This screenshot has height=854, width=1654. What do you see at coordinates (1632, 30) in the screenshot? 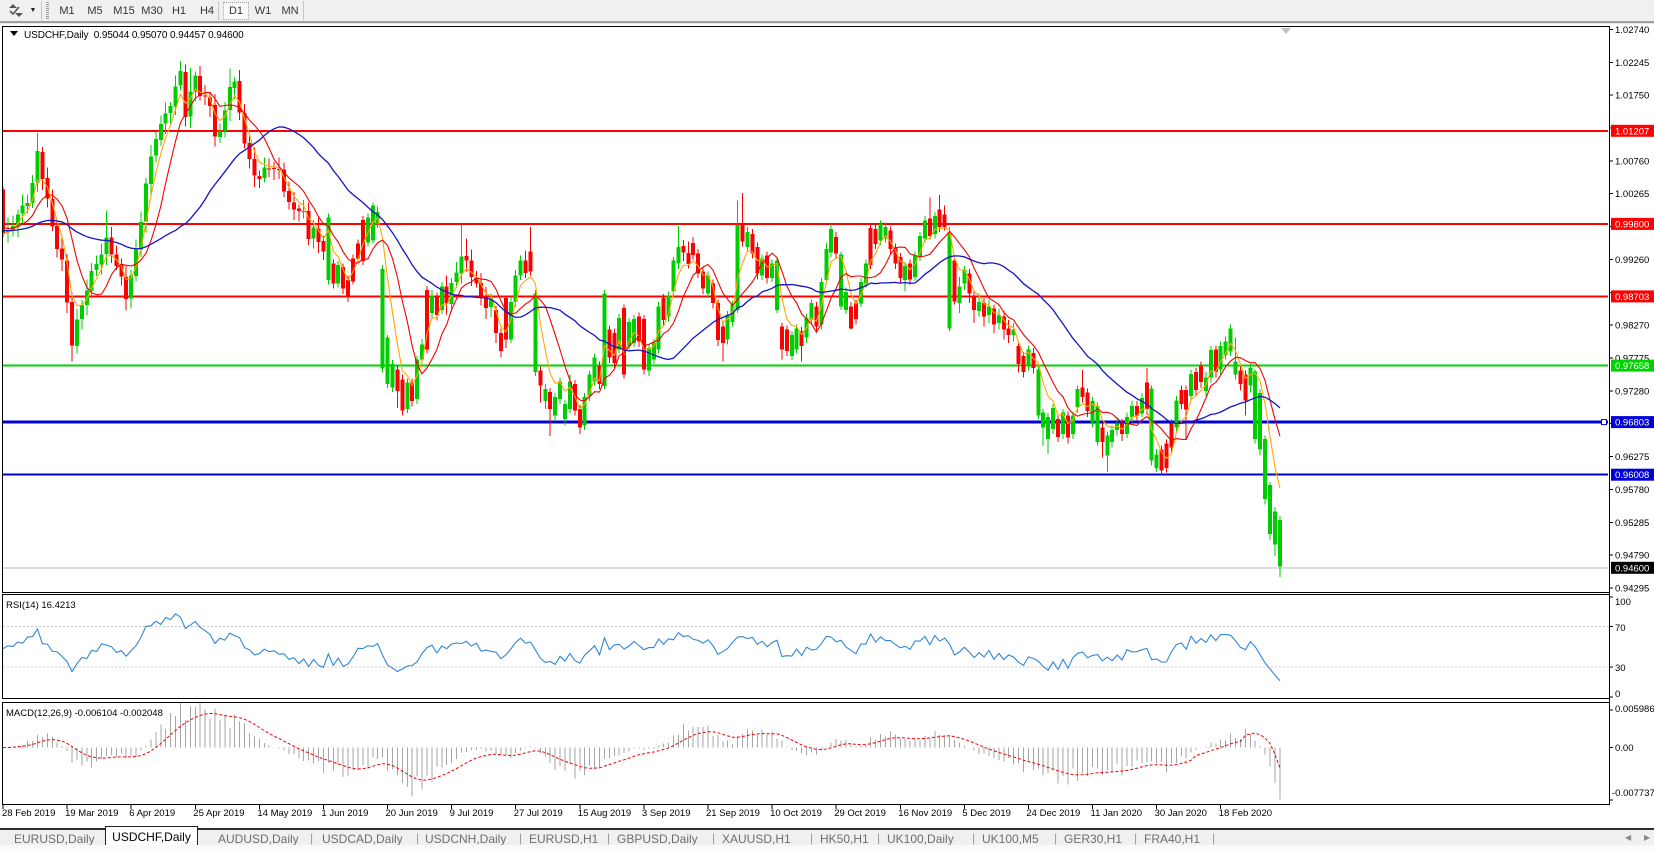
I see `svg-text: 1.02740` at bounding box center [1632, 30].